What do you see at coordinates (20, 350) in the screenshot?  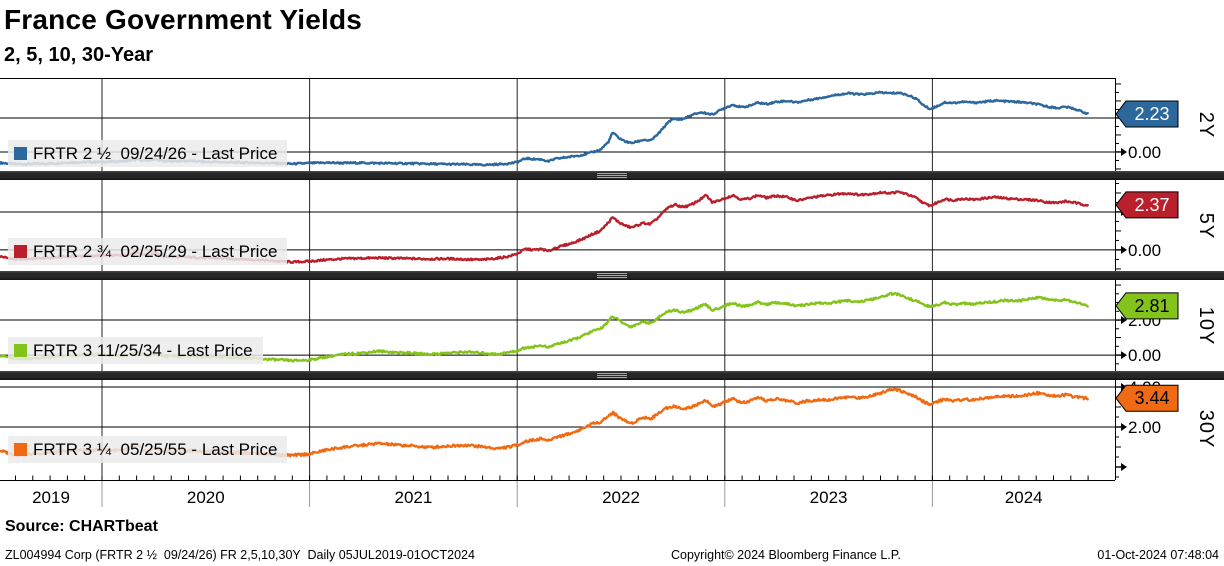 I see `legend-swatch-10y` at bounding box center [20, 350].